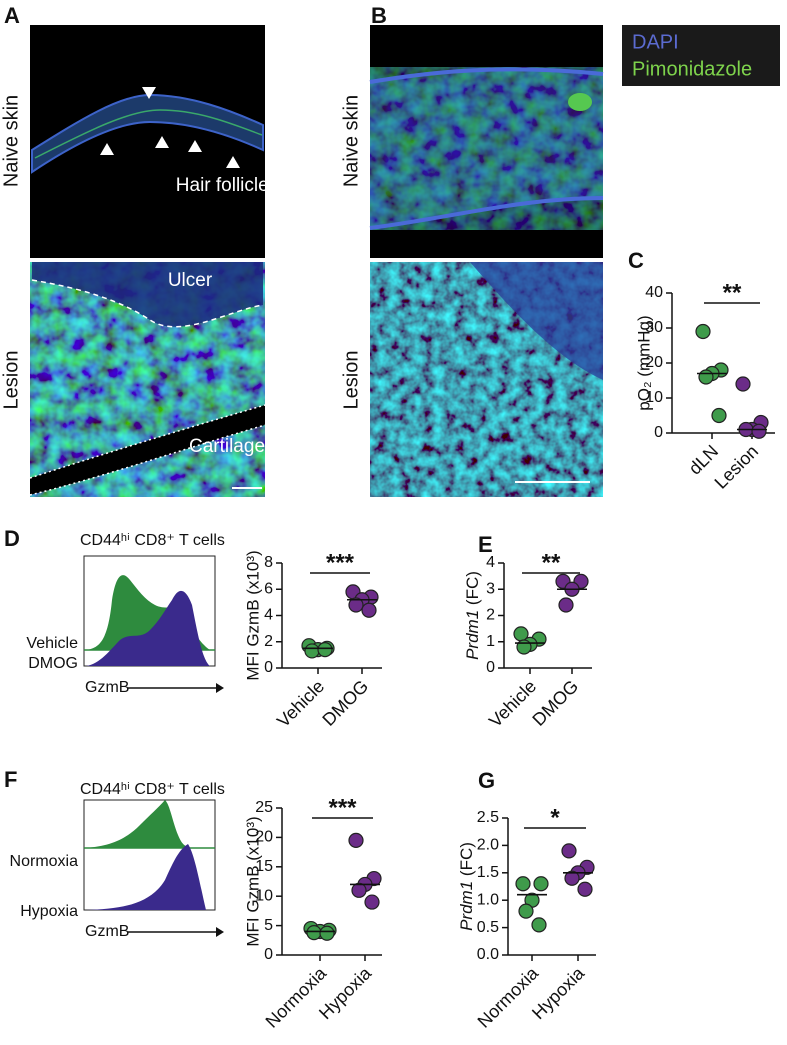 The height and width of the screenshot is (1045, 787). I want to click on y-tick-label: 2.0, so click(488, 845).